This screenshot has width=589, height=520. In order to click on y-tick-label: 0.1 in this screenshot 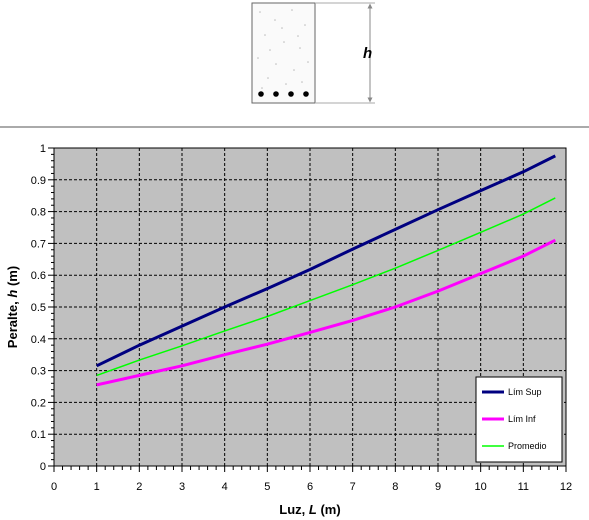, I will do `click(38, 435)`.